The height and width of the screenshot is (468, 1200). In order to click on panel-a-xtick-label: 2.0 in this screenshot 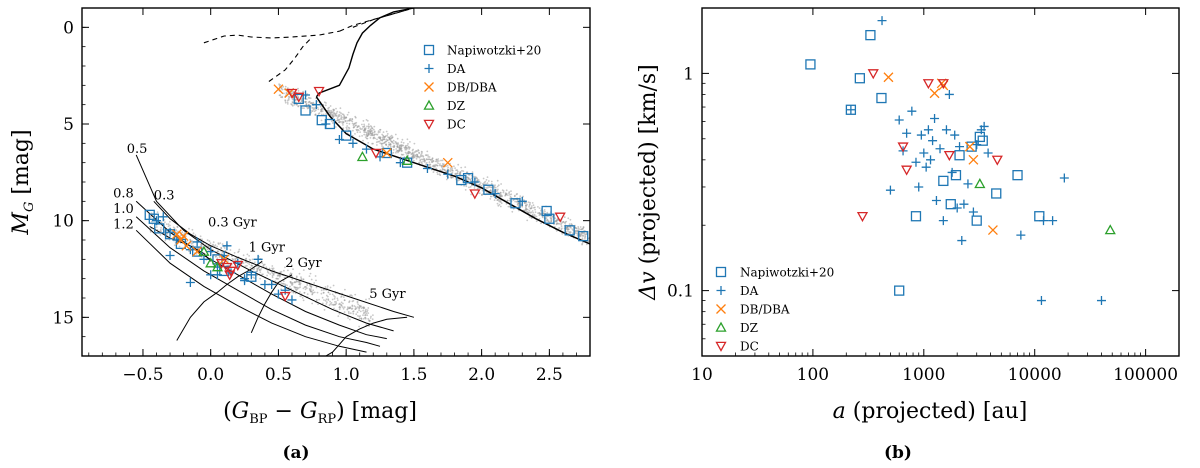, I will do `click(481, 375)`.